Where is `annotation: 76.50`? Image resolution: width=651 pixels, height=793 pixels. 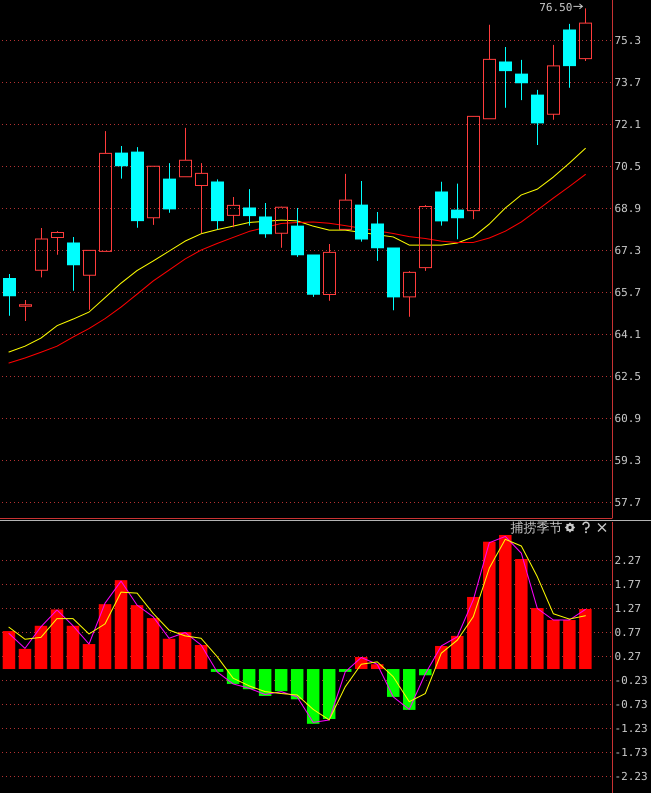
annotation: 76.50 is located at coordinates (555, 7).